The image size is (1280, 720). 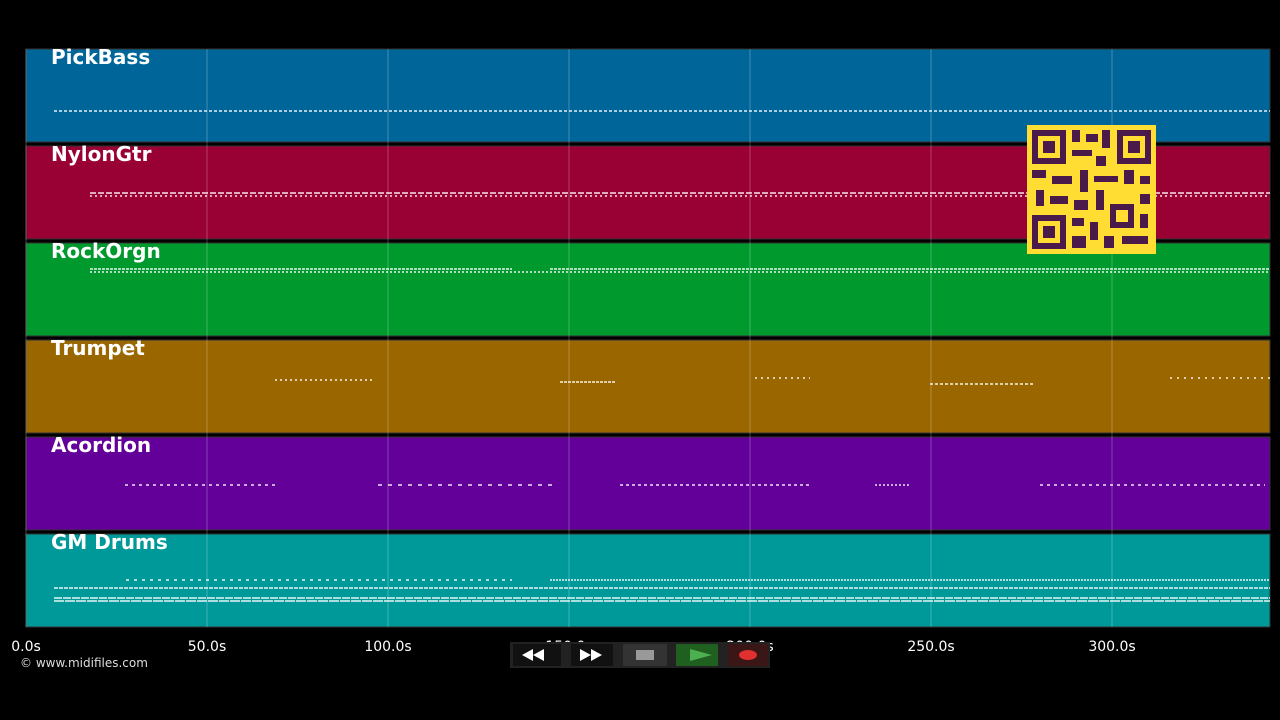 What do you see at coordinates (26, 647) in the screenshot?
I see `time-tick-label: 0.0s` at bounding box center [26, 647].